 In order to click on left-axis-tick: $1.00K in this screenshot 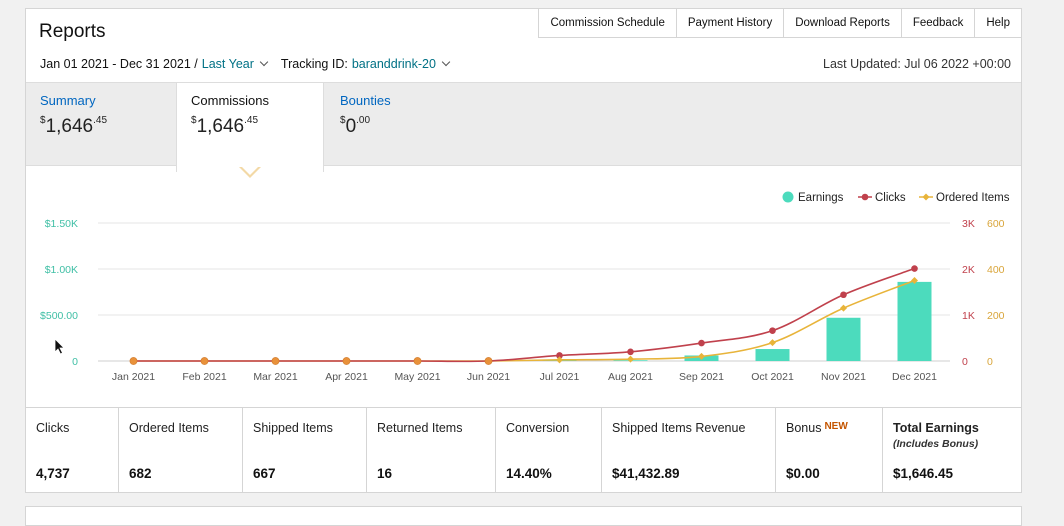, I will do `click(61, 270)`.